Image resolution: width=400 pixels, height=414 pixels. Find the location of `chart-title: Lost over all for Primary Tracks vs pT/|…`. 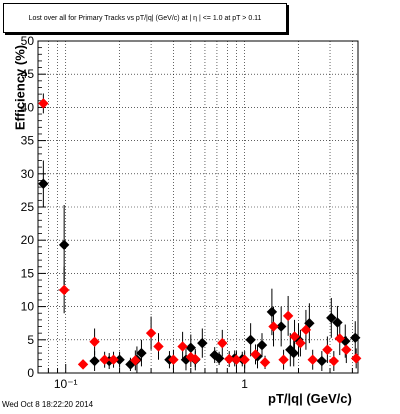

chart-title: Lost over all for Primary Tracks vs pT/|… is located at coordinates (145, 18).